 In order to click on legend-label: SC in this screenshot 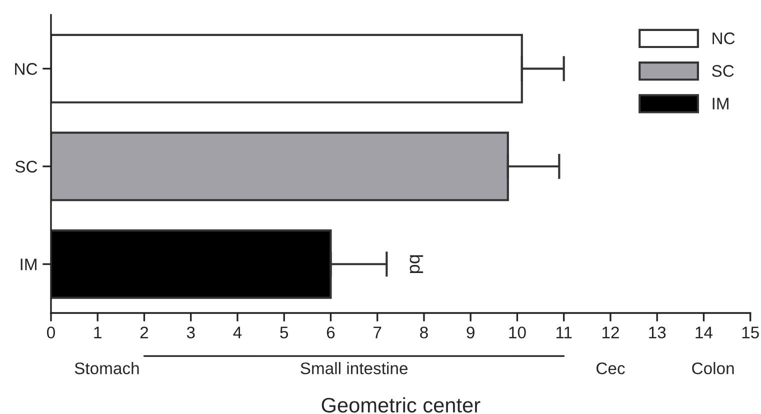, I will do `click(723, 71)`.